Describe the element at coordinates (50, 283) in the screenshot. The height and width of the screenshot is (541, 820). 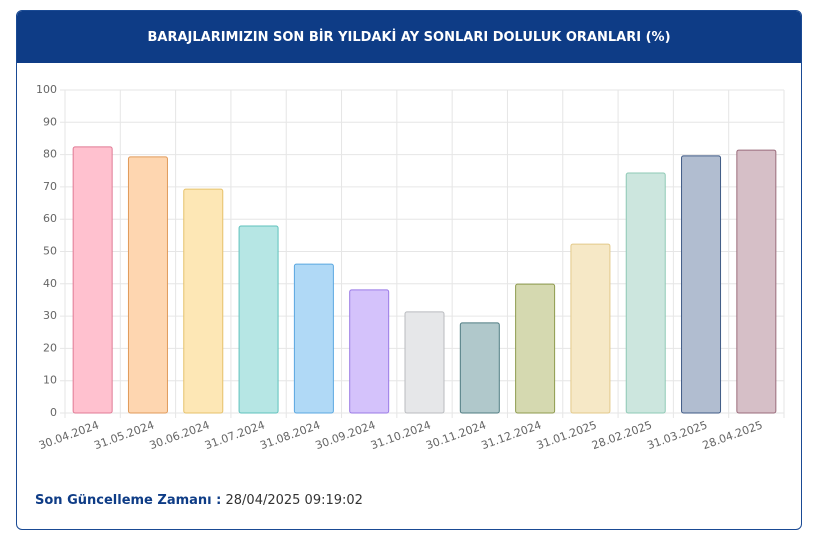
I see `y-tick-label: 40` at that location.